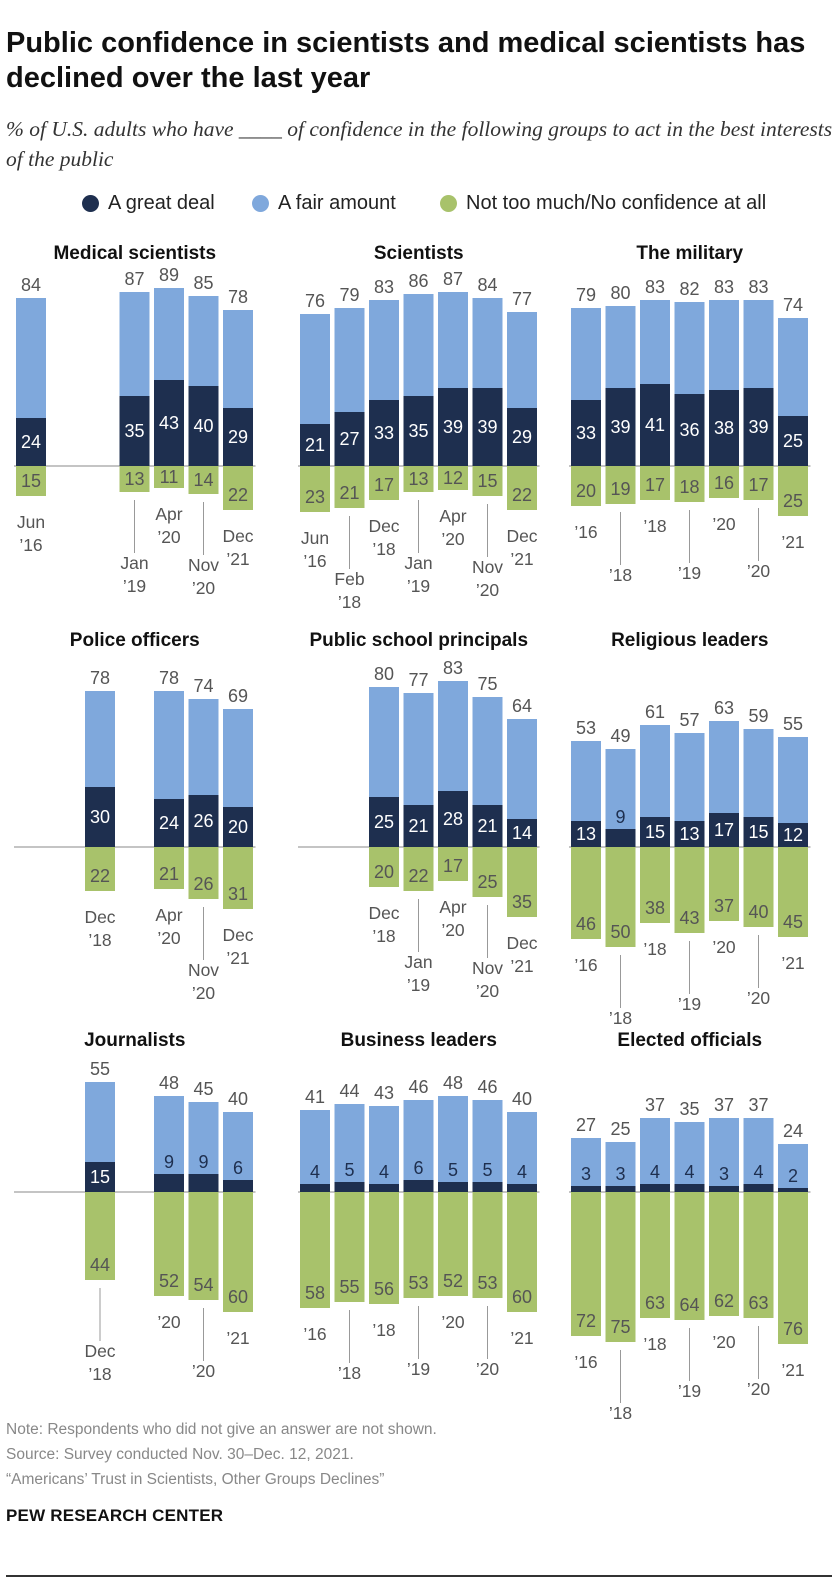 This screenshot has height=1594, width=840. What do you see at coordinates (655, 1105) in the screenshot?
I see `label-total-elected-officials-2: 37` at bounding box center [655, 1105].